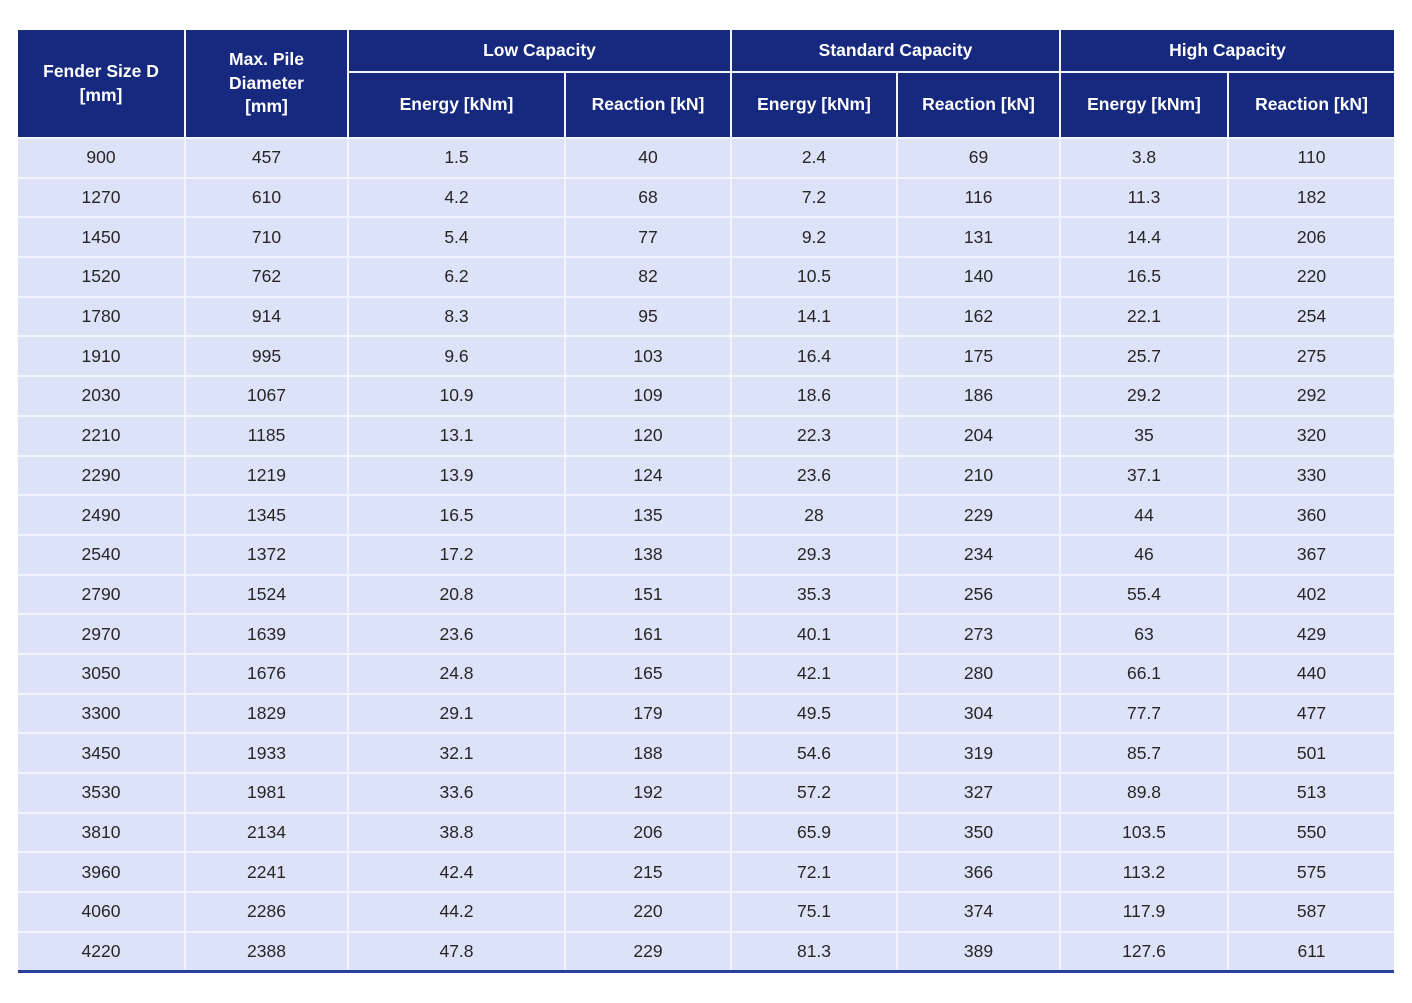 The width and height of the screenshot is (1412, 1003). Describe the element at coordinates (706, 951) in the screenshot. I see `table-row: 4220 2388 47.8 229 81.3 389 127.6 611` at that location.